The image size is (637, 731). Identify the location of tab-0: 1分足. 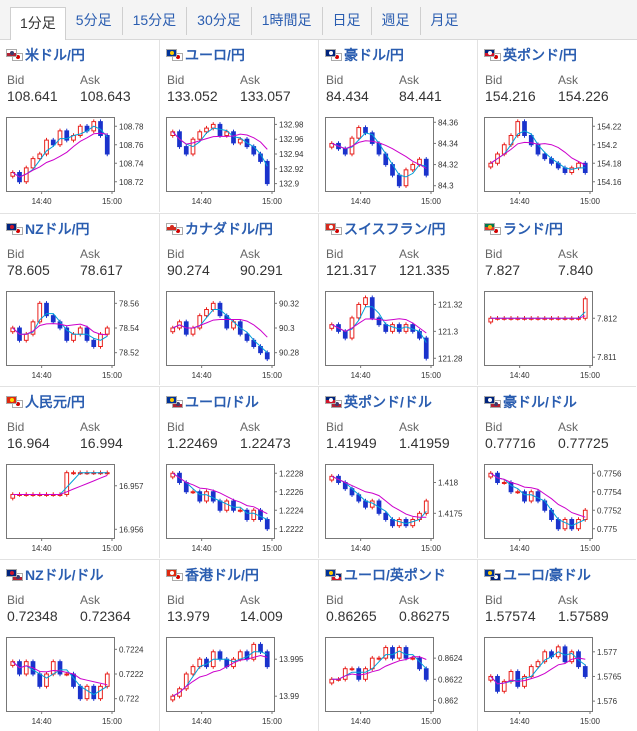
(38, 23).